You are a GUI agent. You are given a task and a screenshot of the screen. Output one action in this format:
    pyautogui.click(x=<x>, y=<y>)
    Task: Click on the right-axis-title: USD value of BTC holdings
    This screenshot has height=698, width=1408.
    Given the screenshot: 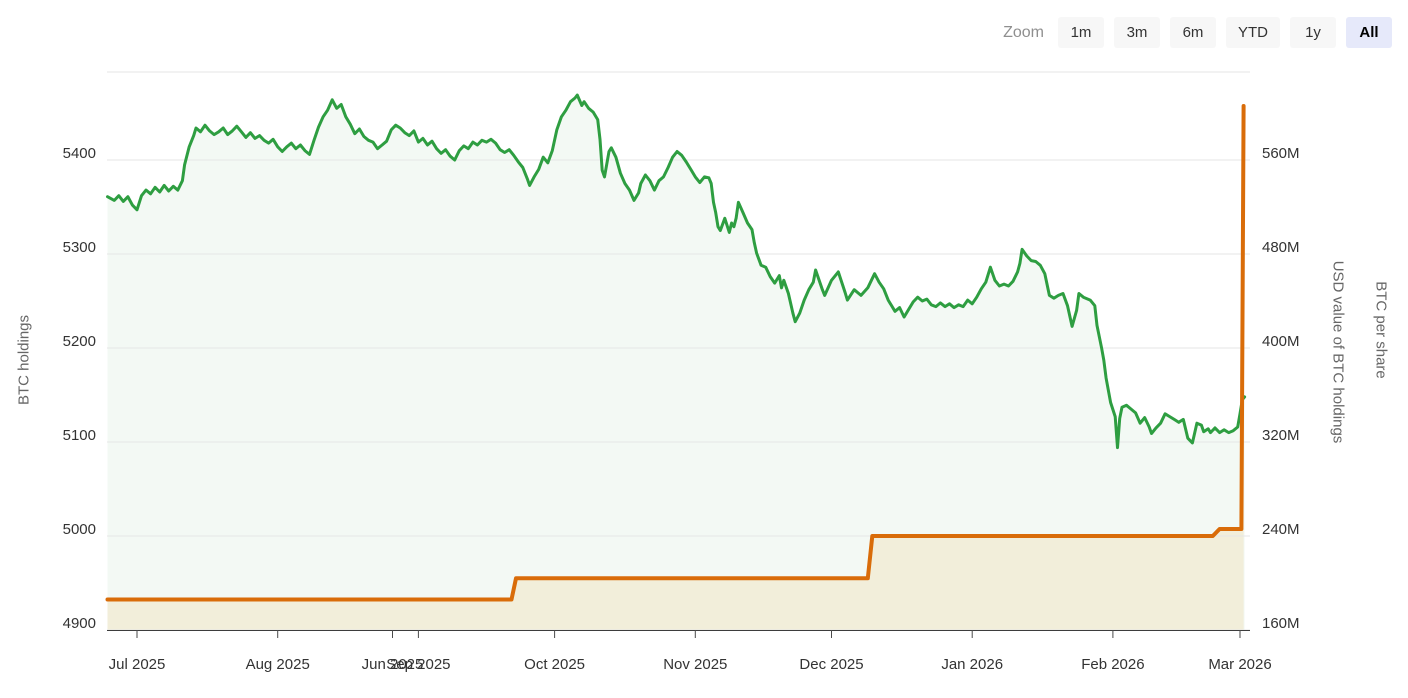 What is the action you would take?
    pyautogui.click(x=1338, y=352)
    